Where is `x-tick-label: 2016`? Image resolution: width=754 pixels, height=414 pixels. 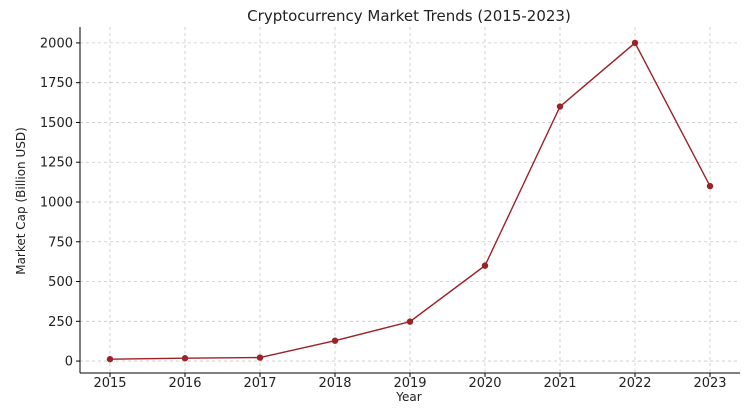
x-tick-label: 2016 is located at coordinates (184, 383).